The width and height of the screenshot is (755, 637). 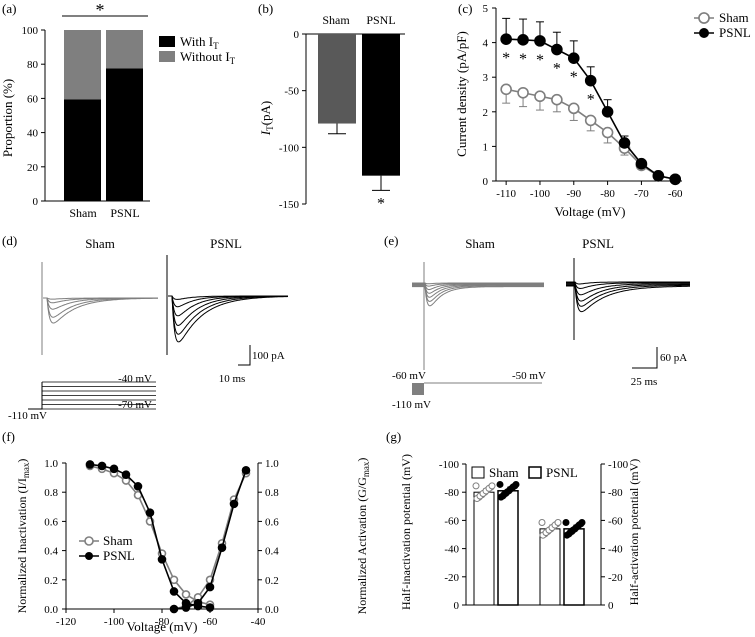 What do you see at coordinates (451, 550) in the screenshot?
I see `ytick-label-left: -40` at bounding box center [451, 550].